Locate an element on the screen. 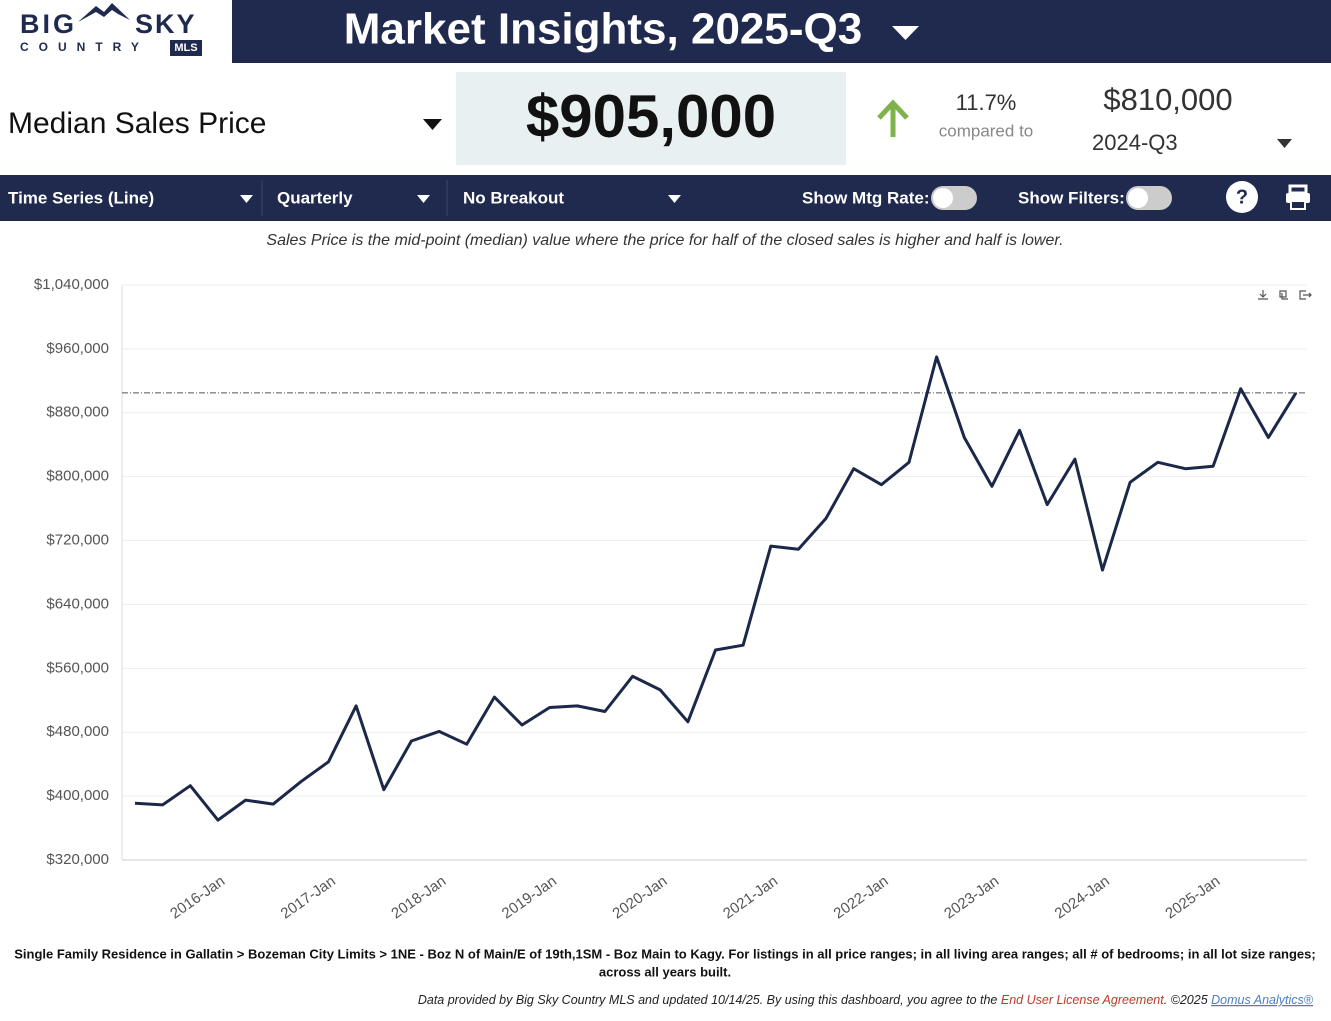 Image resolution: width=1331 pixels, height=1021 pixels. print-button is located at coordinates (1298, 197).